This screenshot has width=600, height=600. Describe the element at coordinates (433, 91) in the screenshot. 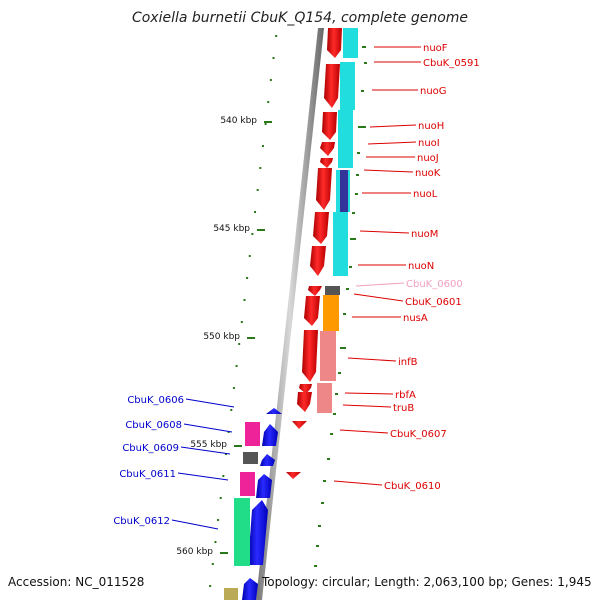

I see `forward-gene-label: nuoG` at that location.